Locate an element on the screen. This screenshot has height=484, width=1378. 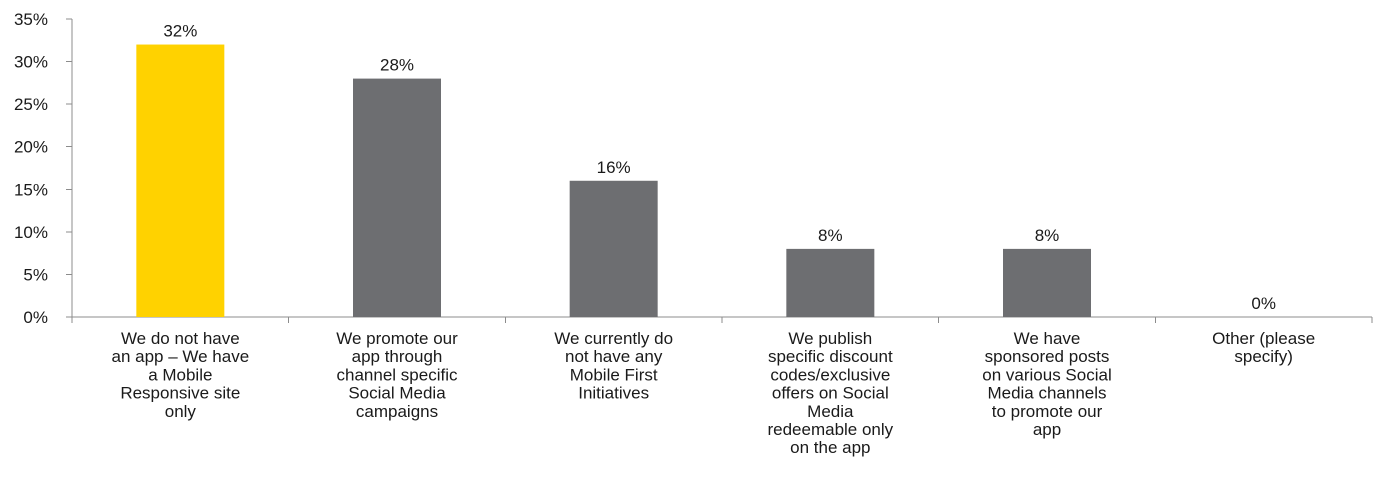
category-label-line: not have any is located at coordinates (614, 356).